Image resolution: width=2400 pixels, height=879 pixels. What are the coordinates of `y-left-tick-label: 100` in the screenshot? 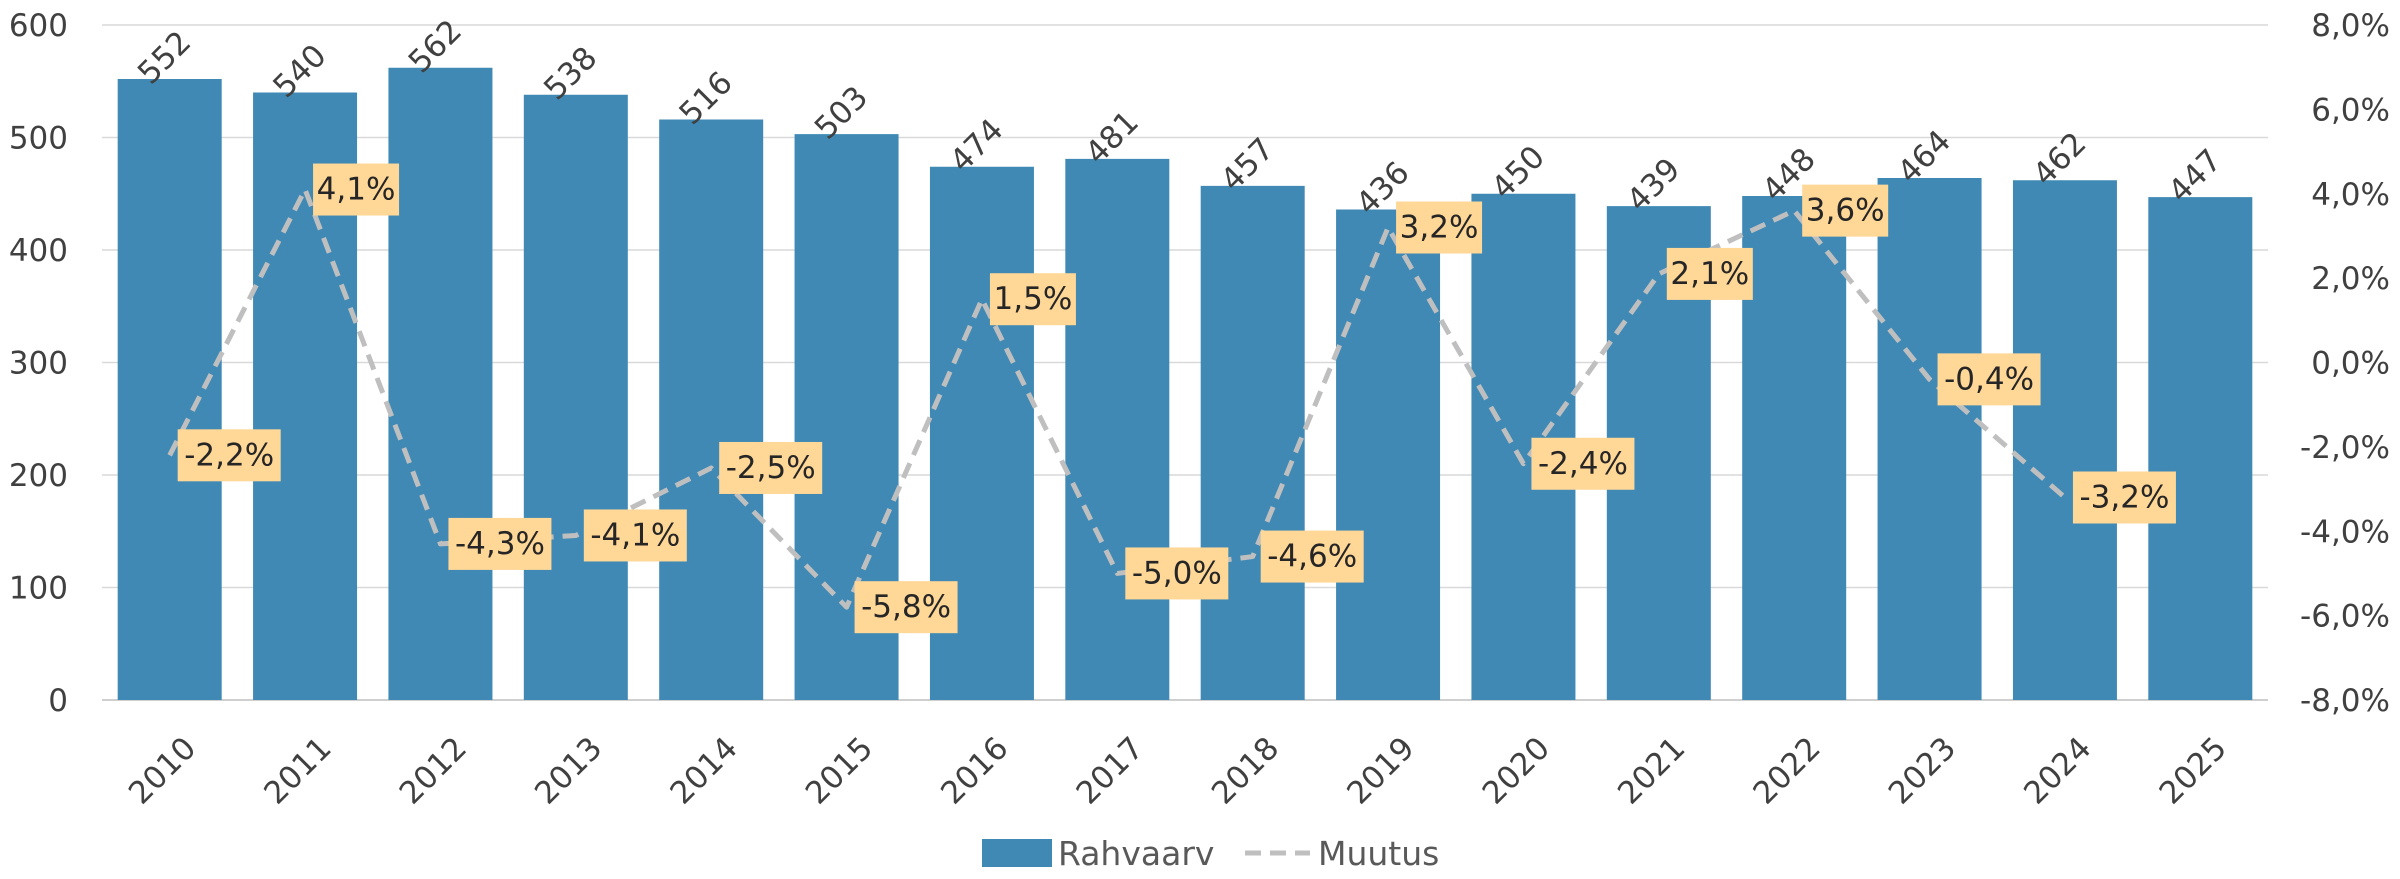 It's located at (38, 589).